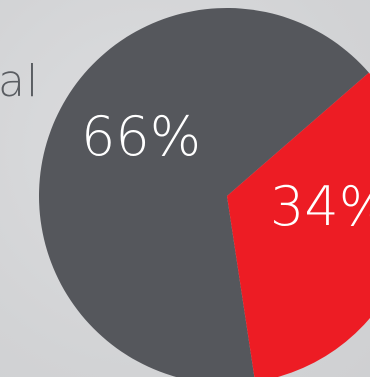 This screenshot has width=370, height=377. I want to click on pie-label-34: 34%, so click(320, 206).